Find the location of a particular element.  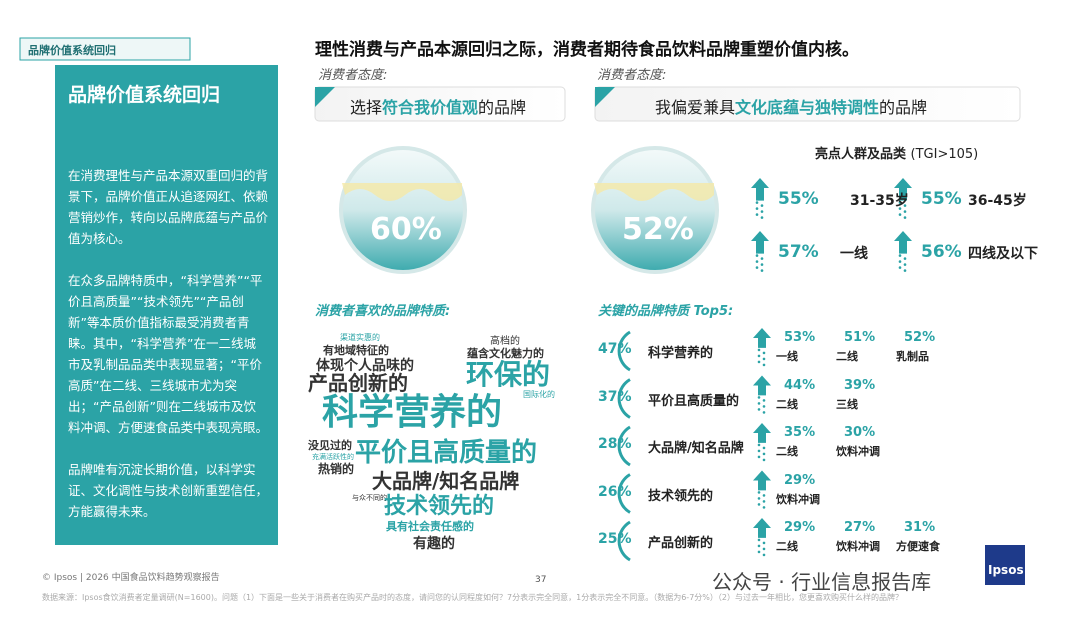

row-label: 平价且高质量的 is located at coordinates (694, 401).